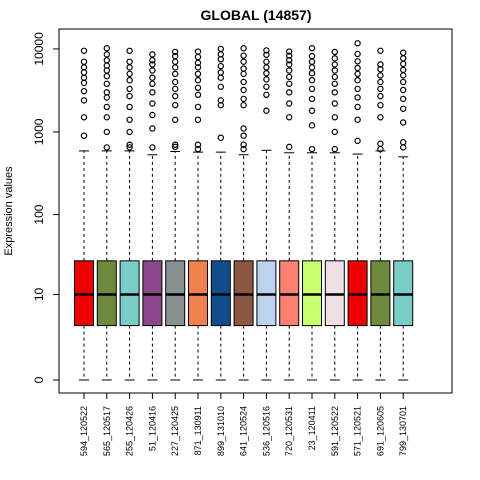 This screenshot has height=480, width=480. Describe the element at coordinates (335, 431) in the screenshot. I see `x-tick-label: 591_120522` at that location.